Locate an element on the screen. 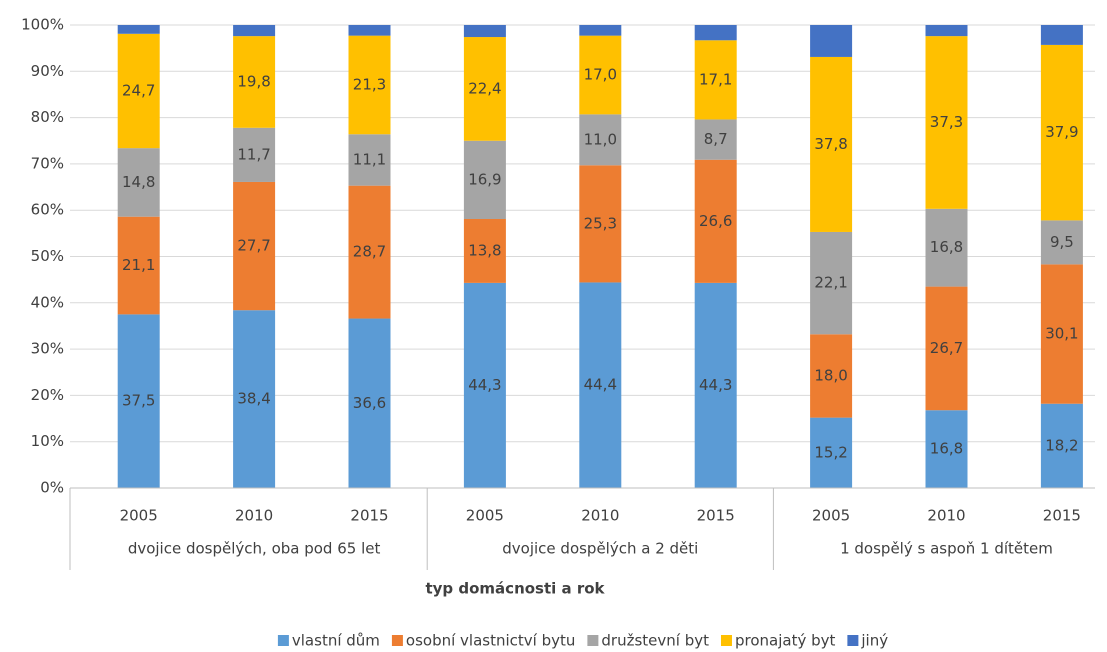 This screenshot has width=1107, height=652. data-label: 18,2 is located at coordinates (1061, 445).